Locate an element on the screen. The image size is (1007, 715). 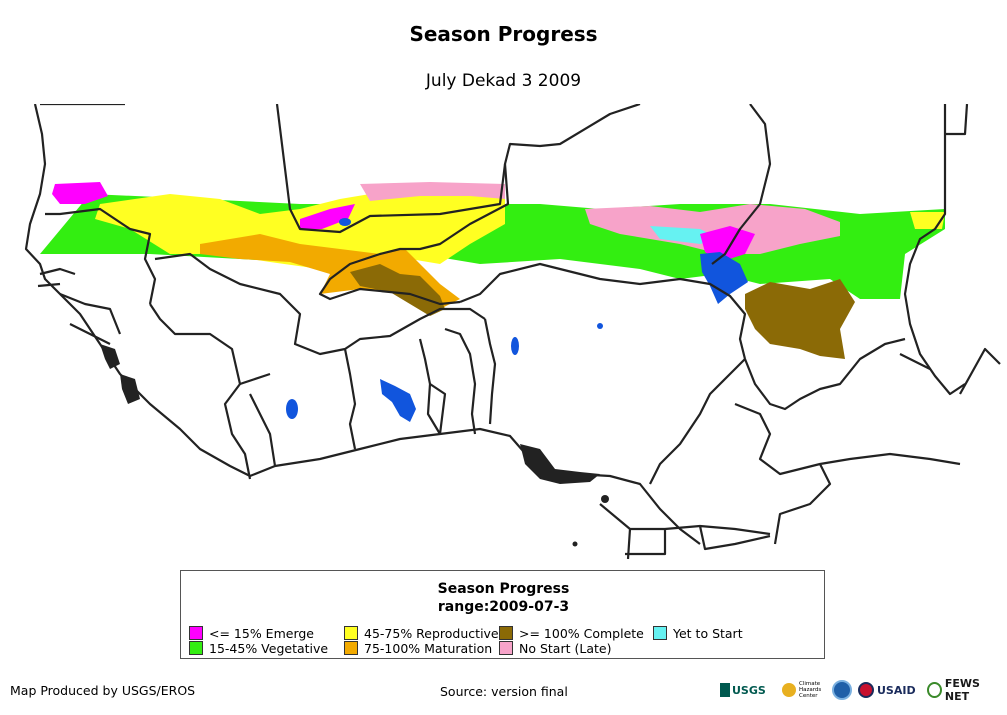
usaid-logo: USAID is located at coordinates (887, 690).